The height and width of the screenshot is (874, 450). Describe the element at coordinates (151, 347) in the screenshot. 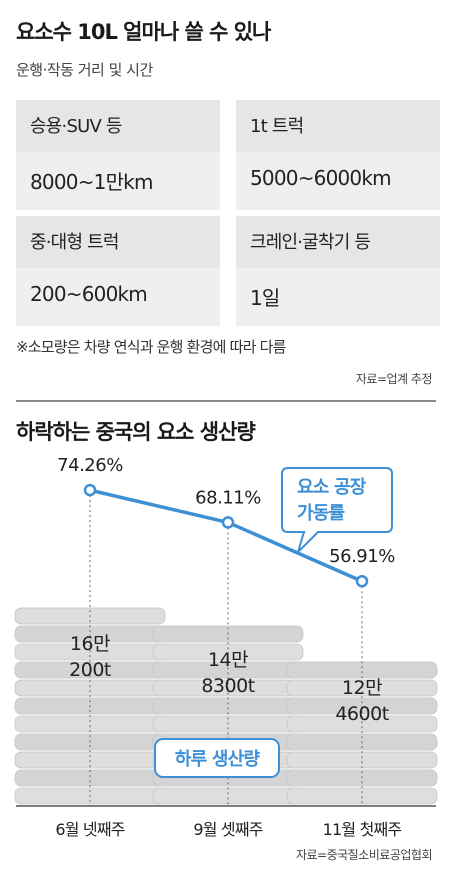

I see `consumption-note: ※소모량은 차량 연식과 운행 환경에 따라 다름` at that location.